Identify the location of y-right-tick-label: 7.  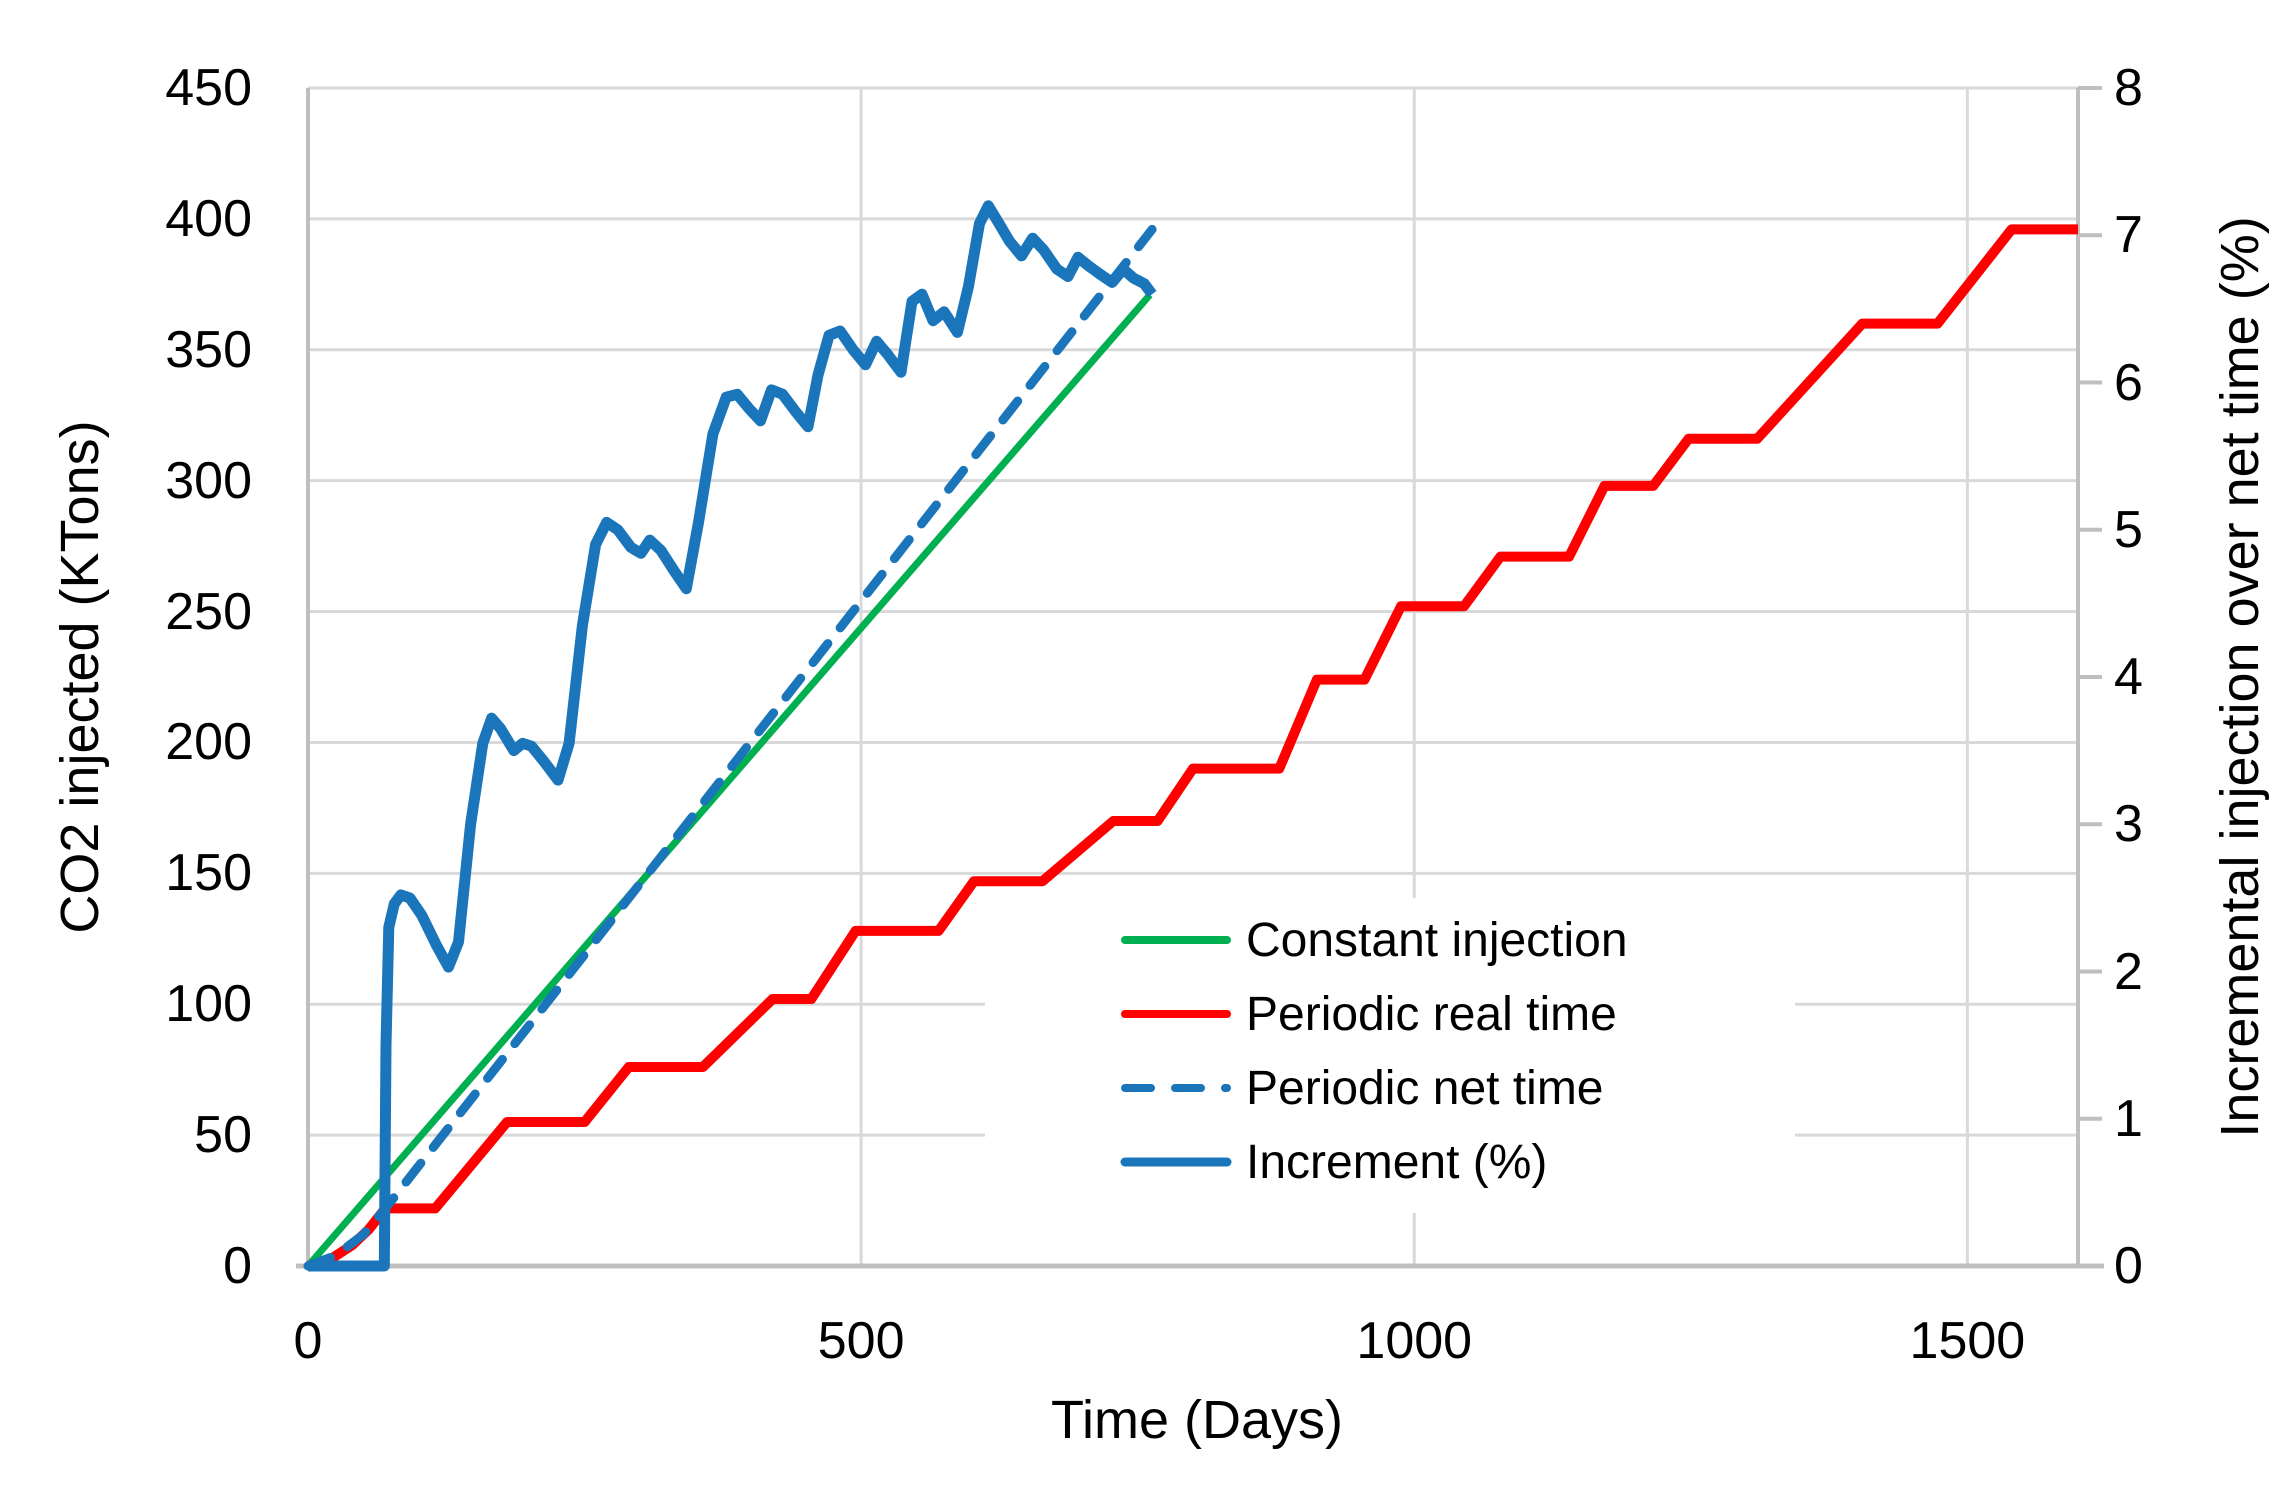
(2128, 235).